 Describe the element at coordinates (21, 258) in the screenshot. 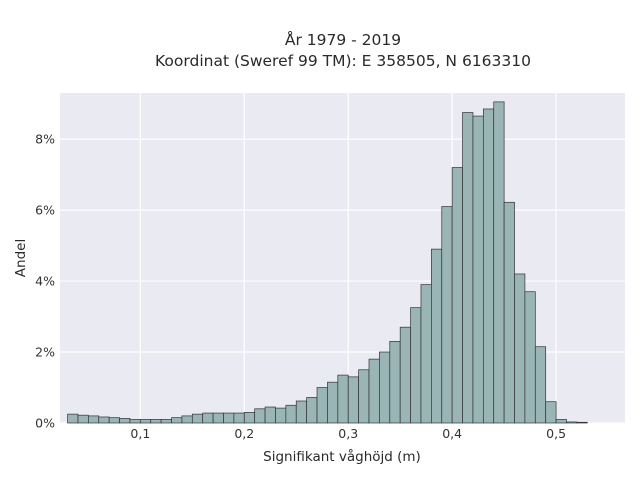

I see `y-axis-label: Andel` at that location.